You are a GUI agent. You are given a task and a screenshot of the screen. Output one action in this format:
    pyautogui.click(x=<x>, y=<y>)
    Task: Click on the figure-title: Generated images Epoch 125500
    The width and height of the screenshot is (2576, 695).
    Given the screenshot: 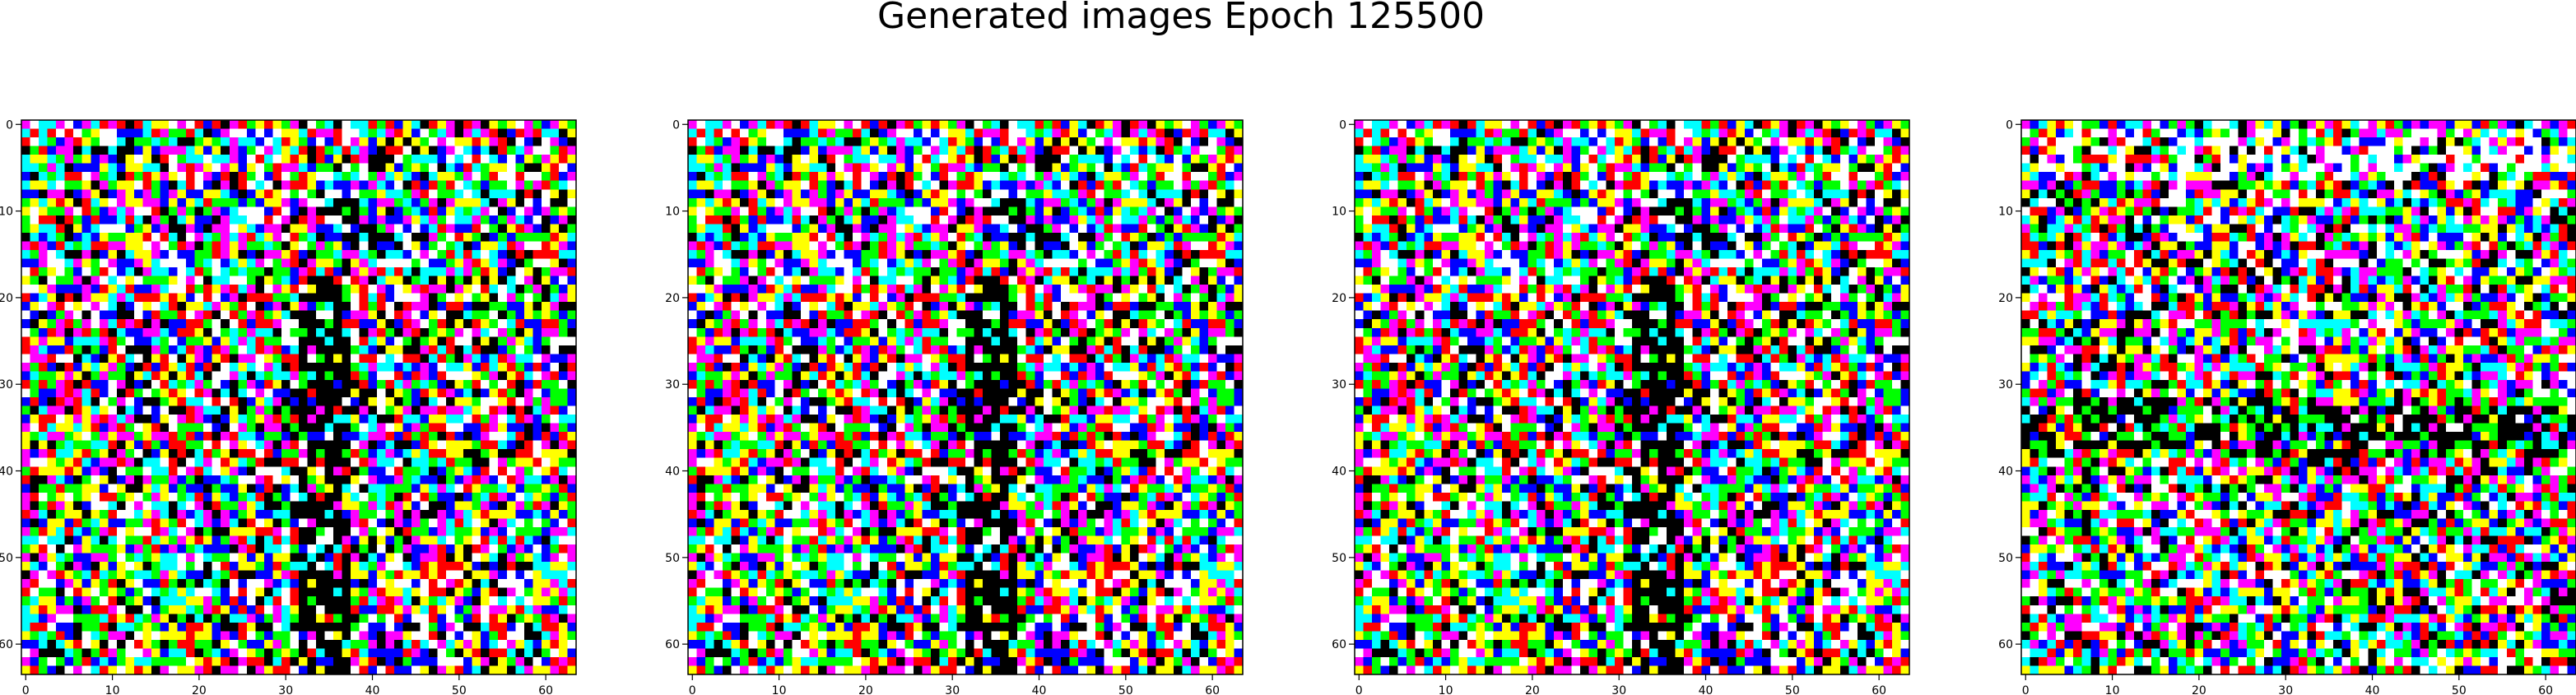 What is the action you would take?
    pyautogui.click(x=1181, y=18)
    